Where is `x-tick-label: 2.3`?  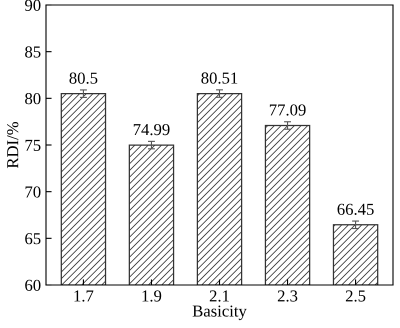
x-tick-label: 2.3 is located at coordinates (288, 296).